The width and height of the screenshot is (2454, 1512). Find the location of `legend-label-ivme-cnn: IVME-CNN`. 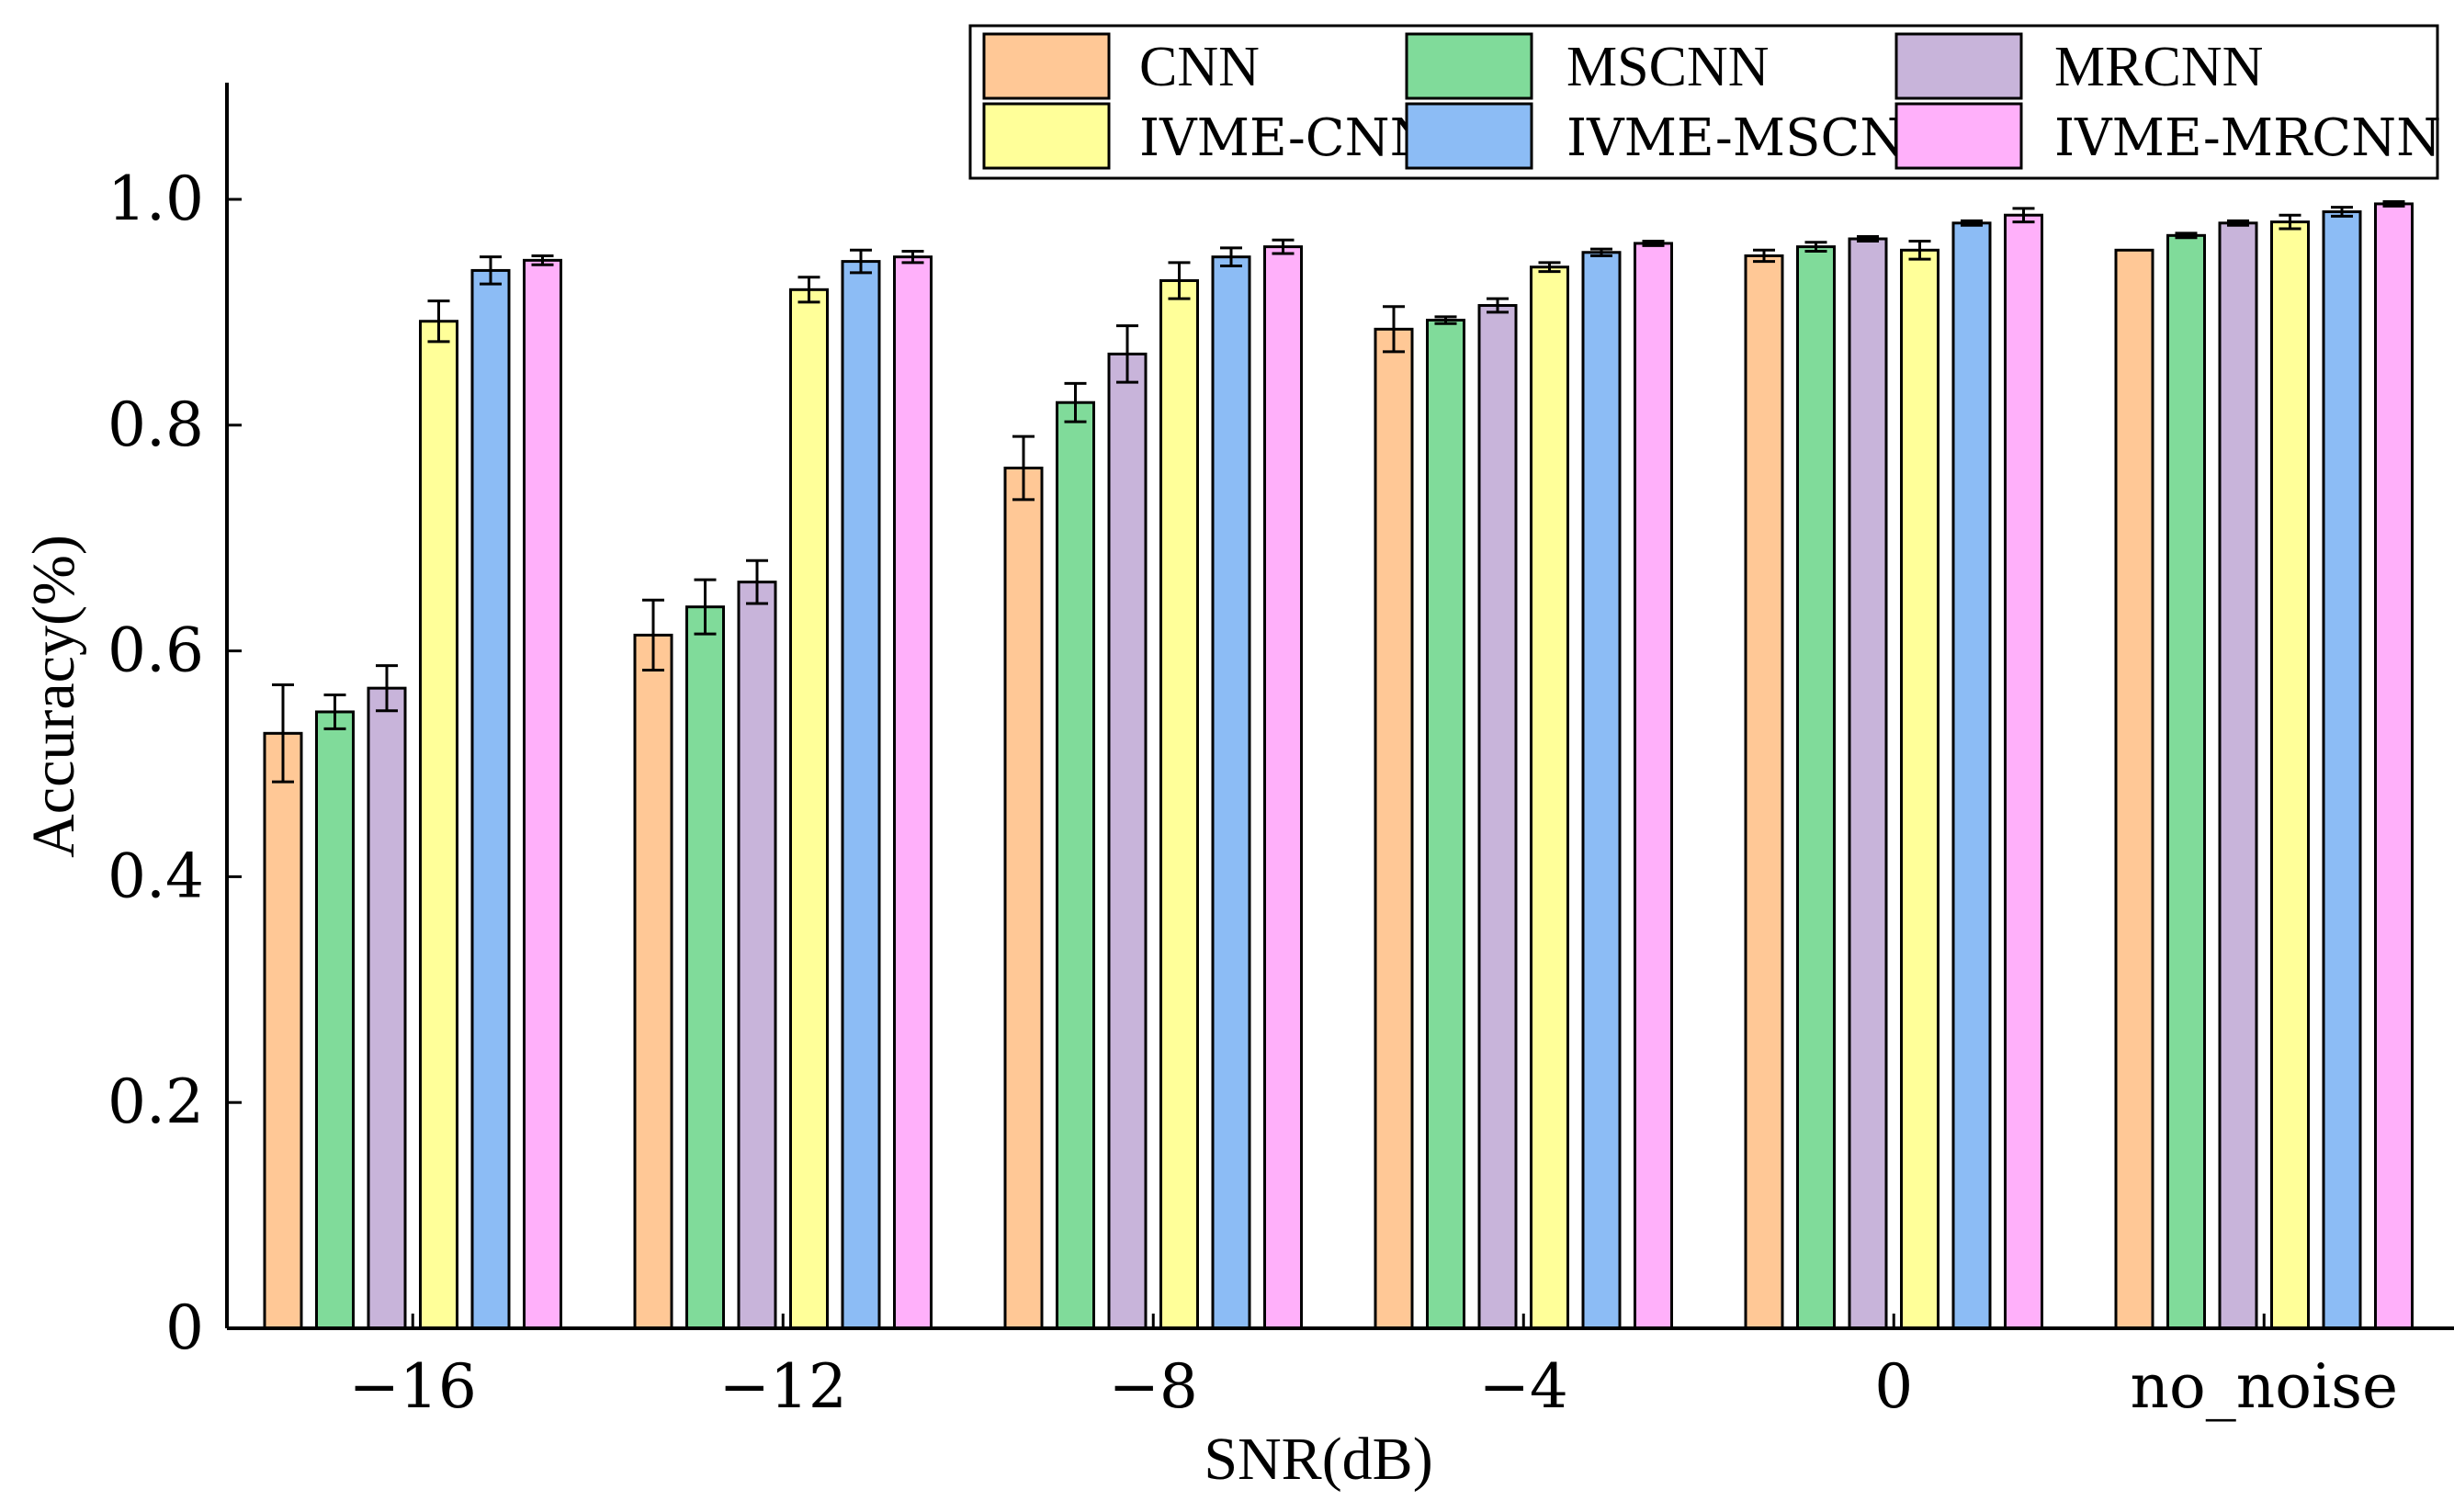

legend-label-ivme-cnn: IVME-CNN is located at coordinates (1287, 138).